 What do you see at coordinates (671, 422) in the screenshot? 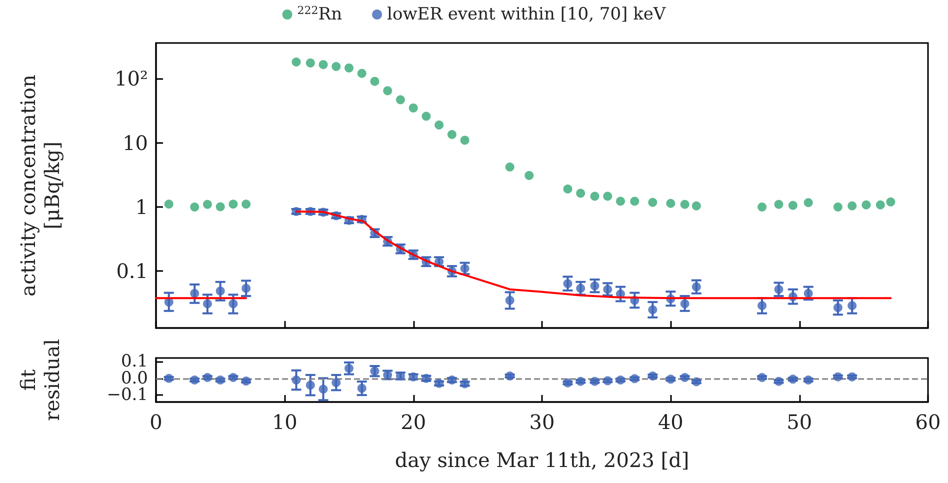
I see `x-tick-label: 40` at bounding box center [671, 422].